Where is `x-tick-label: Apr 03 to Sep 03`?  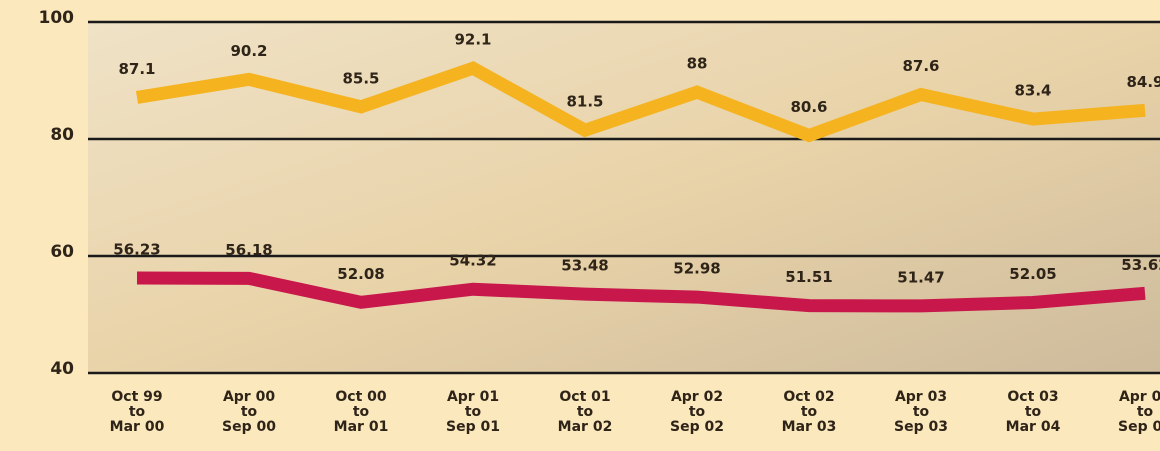 x-tick-label: Apr 03 to Sep 03 is located at coordinates (921, 412).